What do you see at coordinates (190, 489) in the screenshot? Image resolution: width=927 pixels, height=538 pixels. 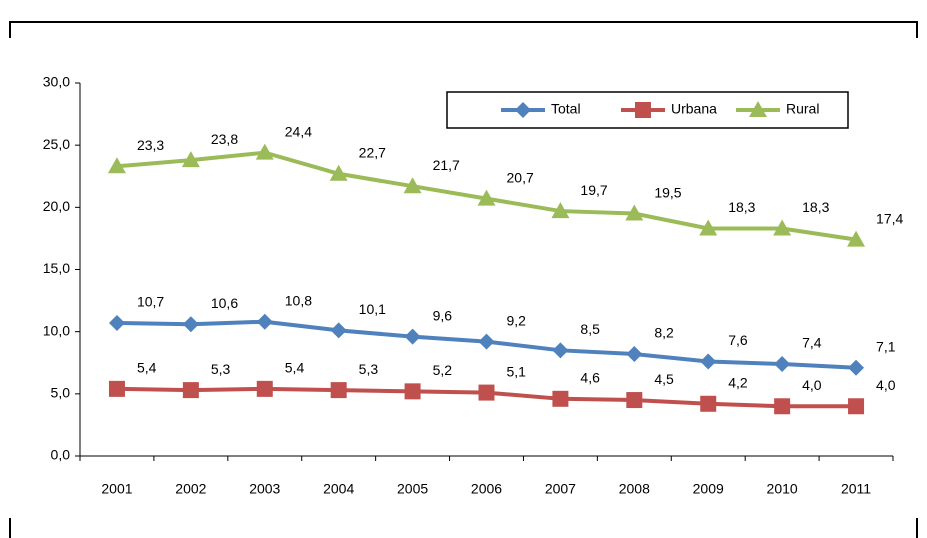 I see `x-tick-label: 2002` at bounding box center [190, 489].